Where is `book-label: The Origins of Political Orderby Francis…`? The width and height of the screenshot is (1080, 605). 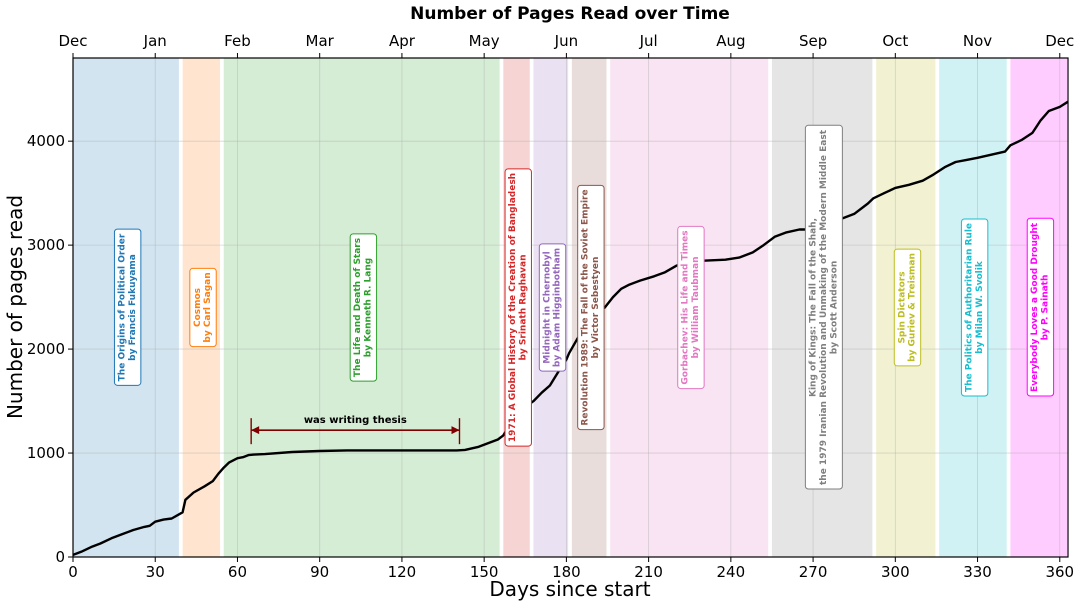 book-label: The Origins of Political Orderby Francis… is located at coordinates (127, 307).